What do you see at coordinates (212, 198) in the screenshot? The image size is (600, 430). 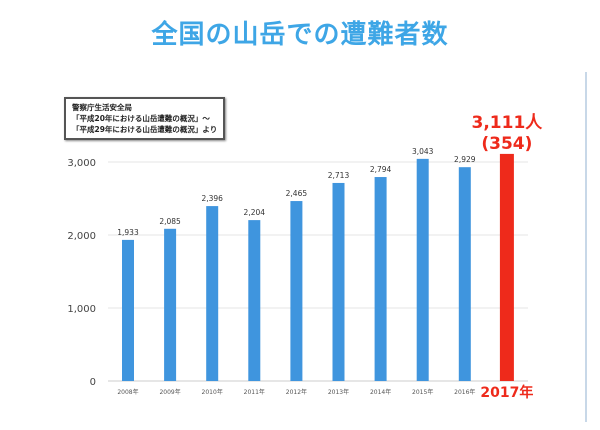 I see `data-label: 2,396` at bounding box center [212, 198].